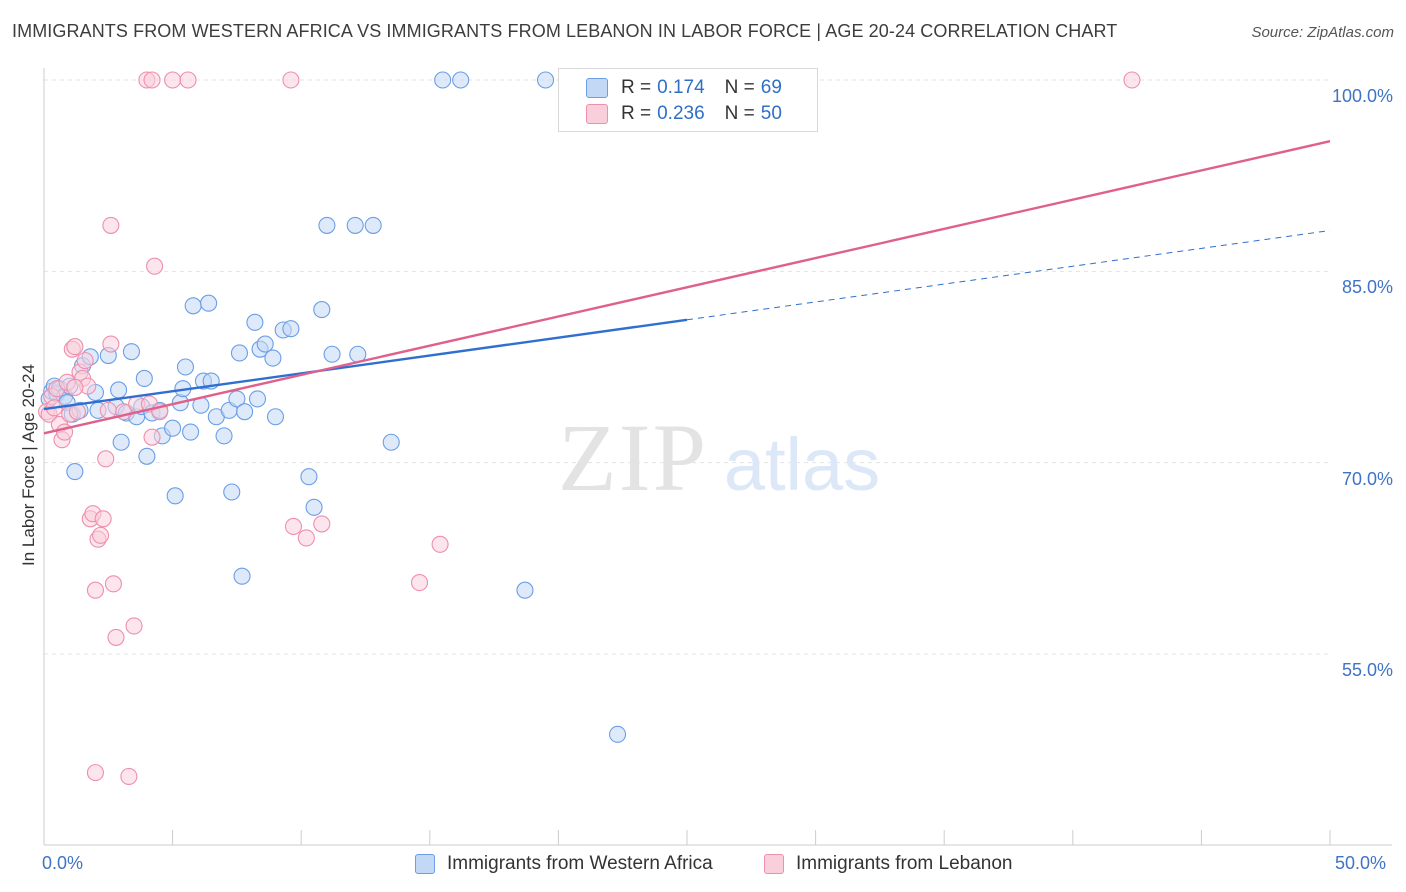 The height and width of the screenshot is (892, 1406). What do you see at coordinates (1008, 275) in the screenshot?
I see `trend-extension-western-africa` at bounding box center [1008, 275].